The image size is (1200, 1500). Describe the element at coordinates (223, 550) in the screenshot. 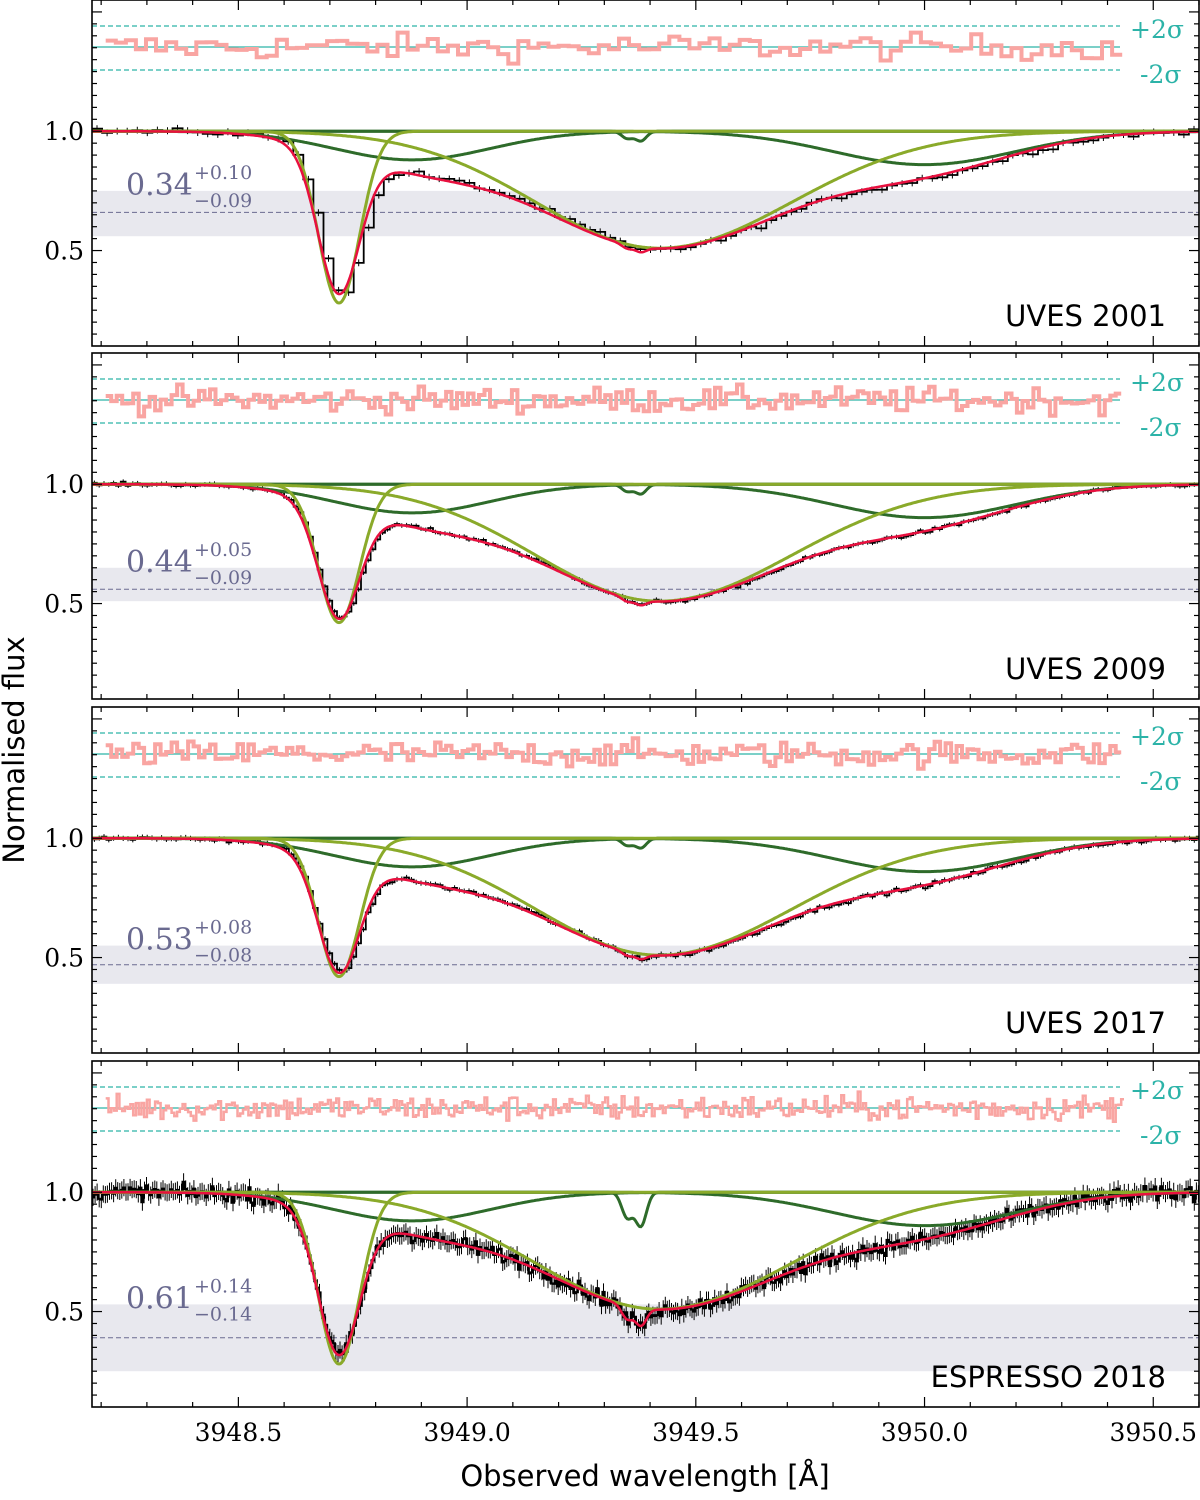

I see `value-upper-error: +0.05` at that location.